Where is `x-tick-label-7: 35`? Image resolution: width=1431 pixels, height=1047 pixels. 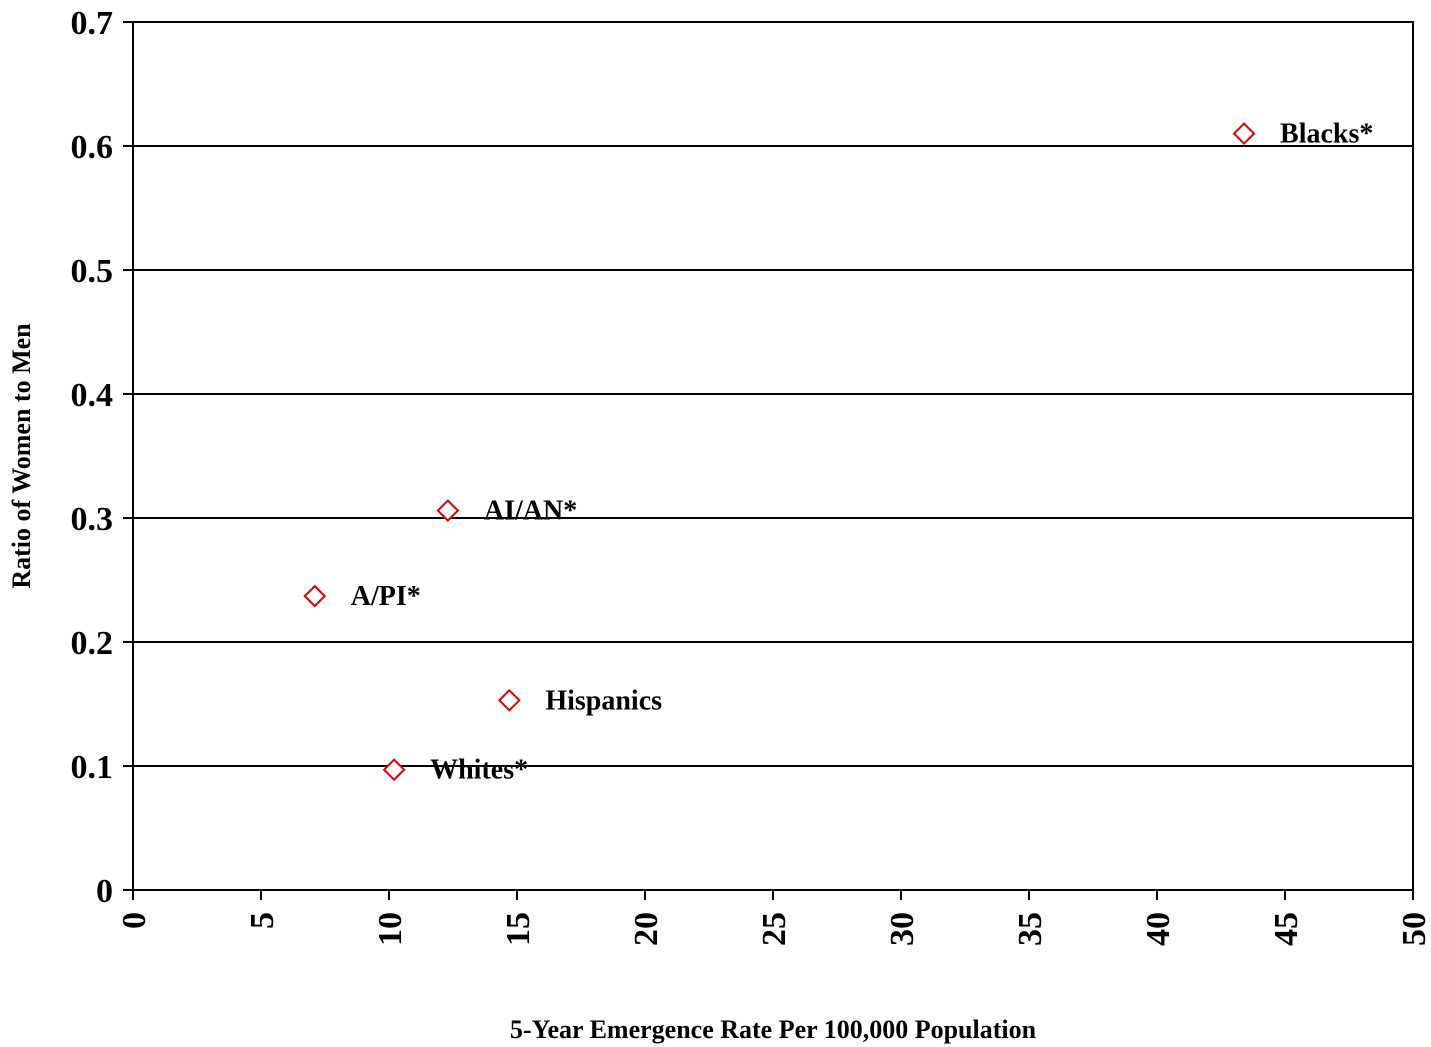
x-tick-label-7: 35 is located at coordinates (1030, 929).